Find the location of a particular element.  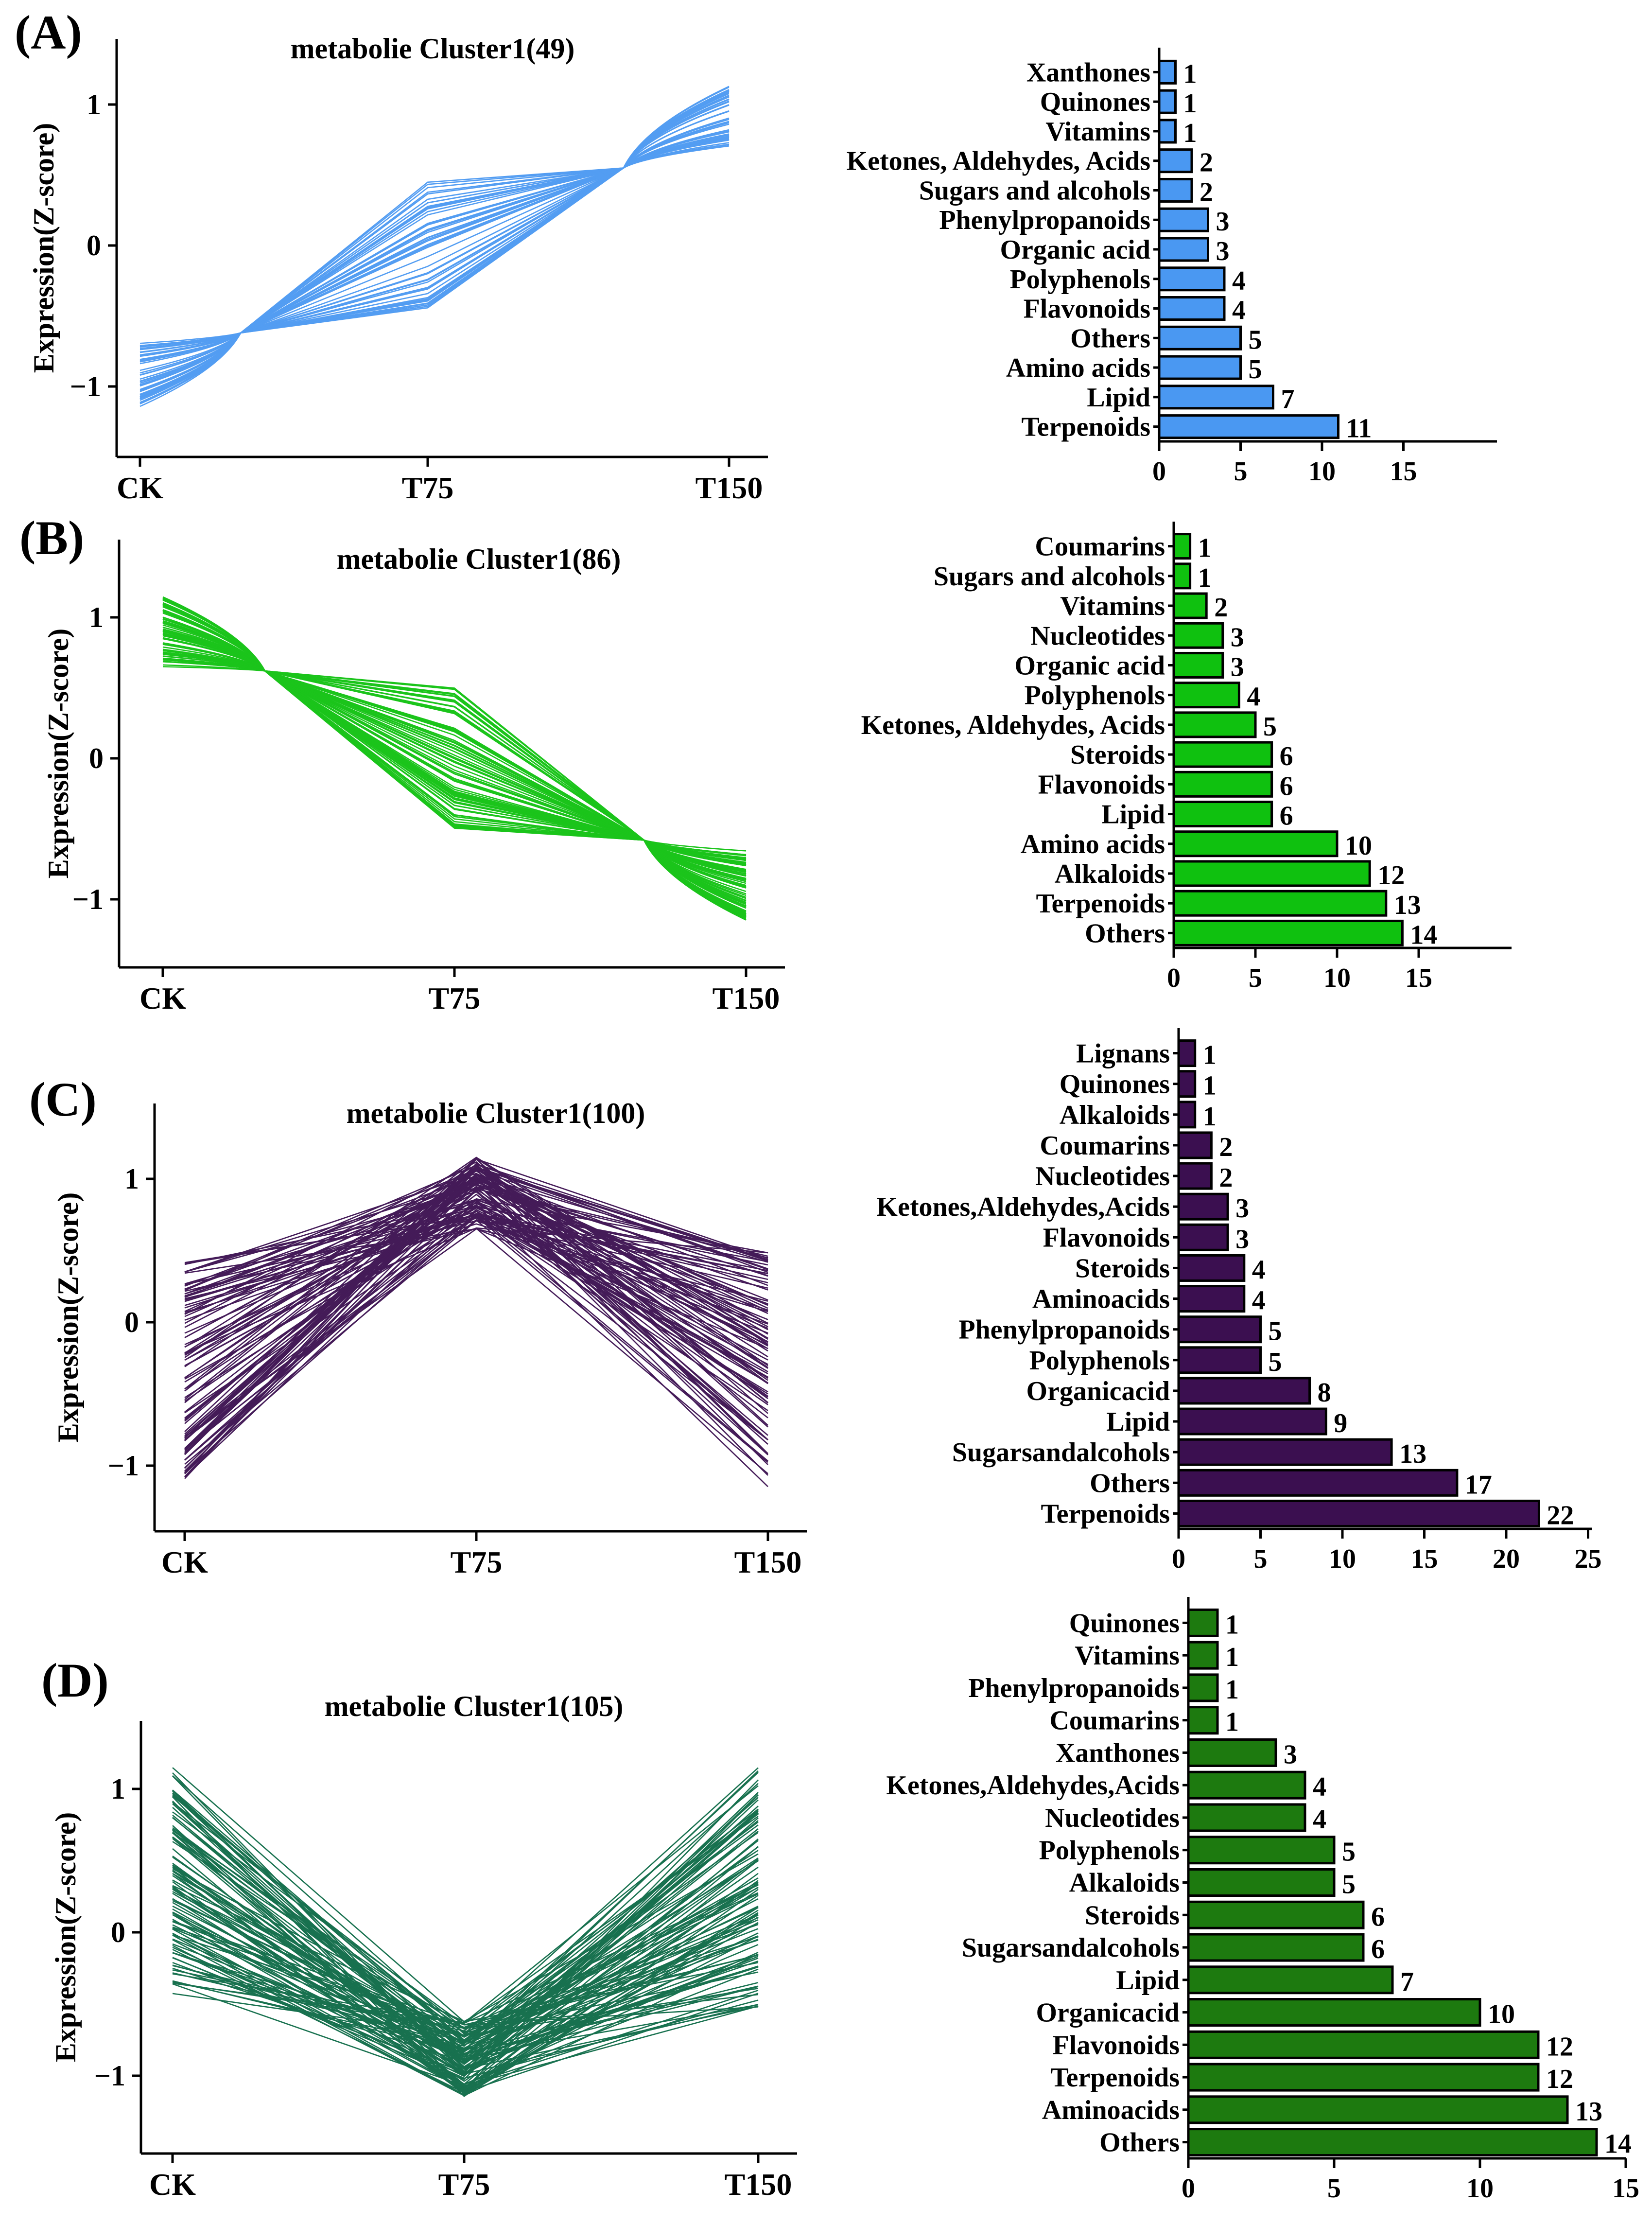

value-label: 13 is located at coordinates (1588, 2112).